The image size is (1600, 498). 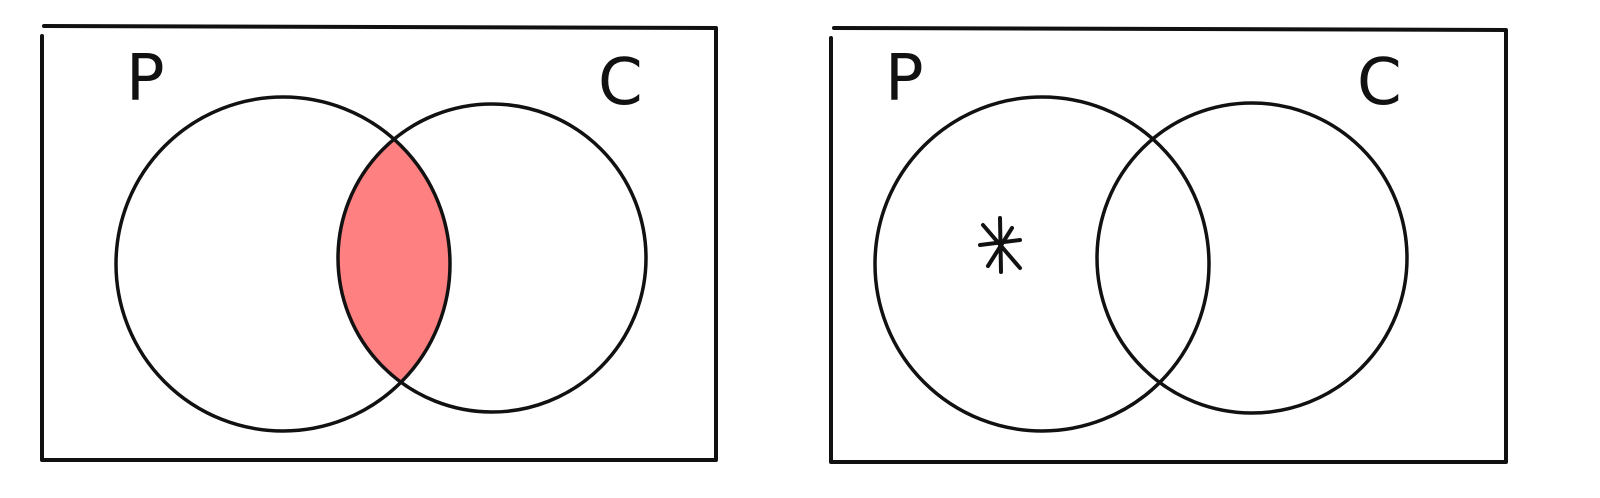 I want to click on set-c-label-1: C, so click(x=620, y=83).